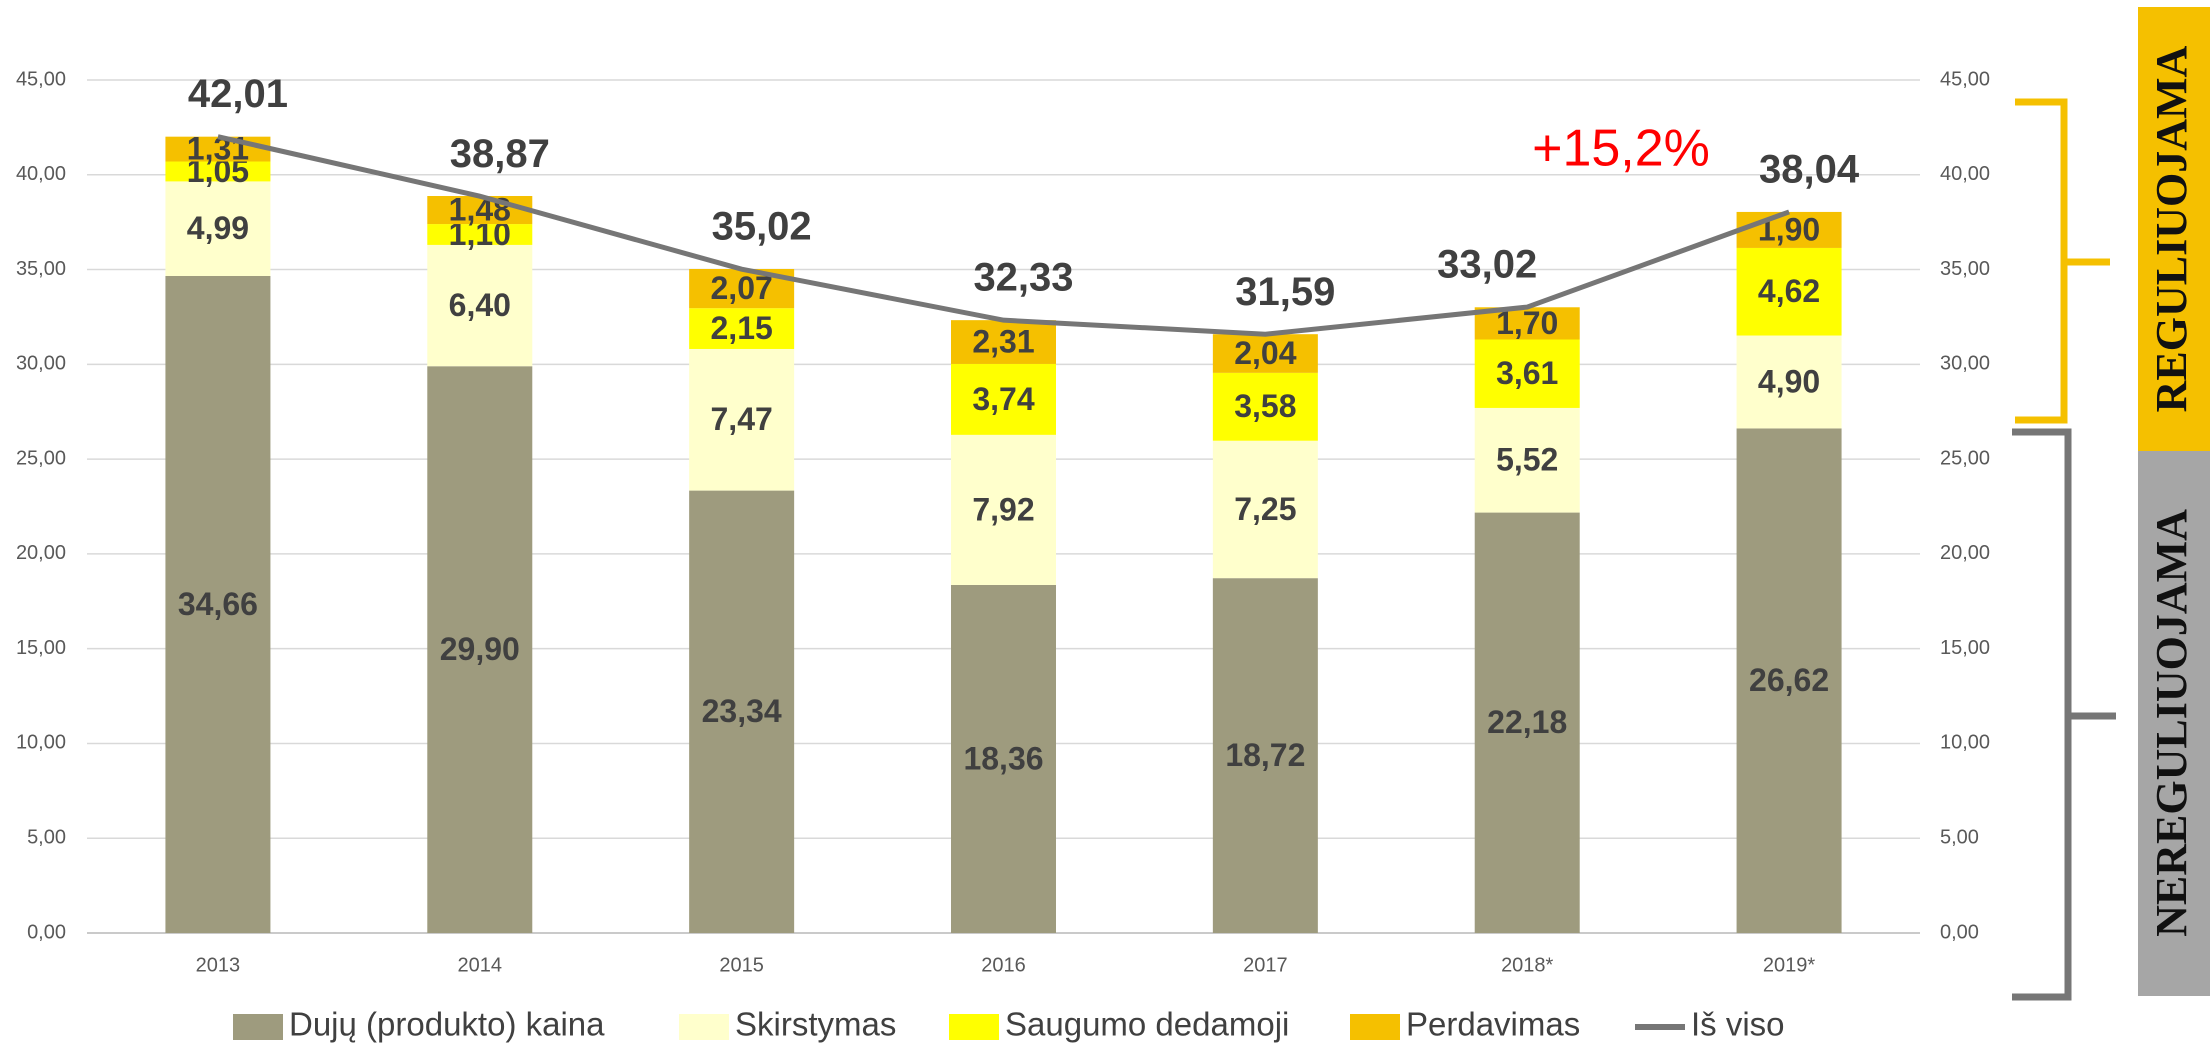 The image size is (2210, 1046). I want to click on data-label: 2,15, so click(742, 328).